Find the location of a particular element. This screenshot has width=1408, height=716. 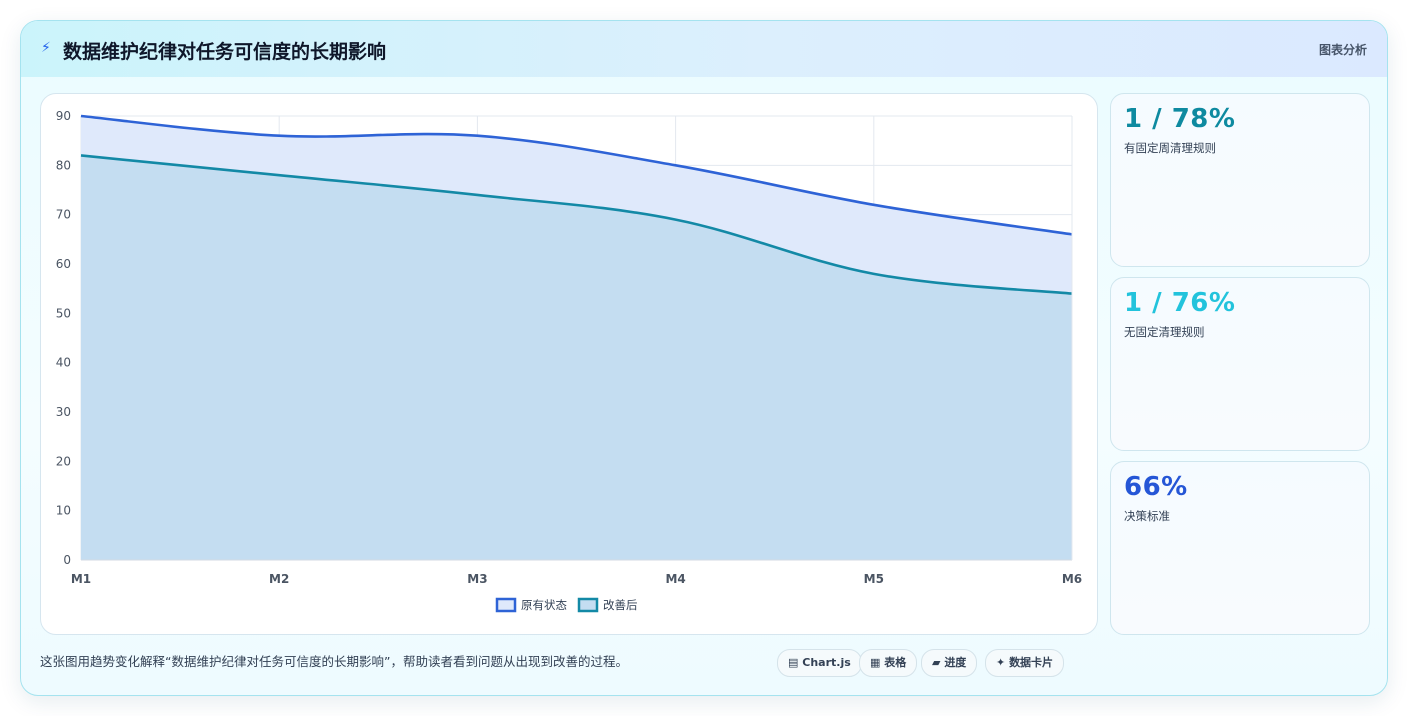

chip-label: 进度 is located at coordinates (955, 662).